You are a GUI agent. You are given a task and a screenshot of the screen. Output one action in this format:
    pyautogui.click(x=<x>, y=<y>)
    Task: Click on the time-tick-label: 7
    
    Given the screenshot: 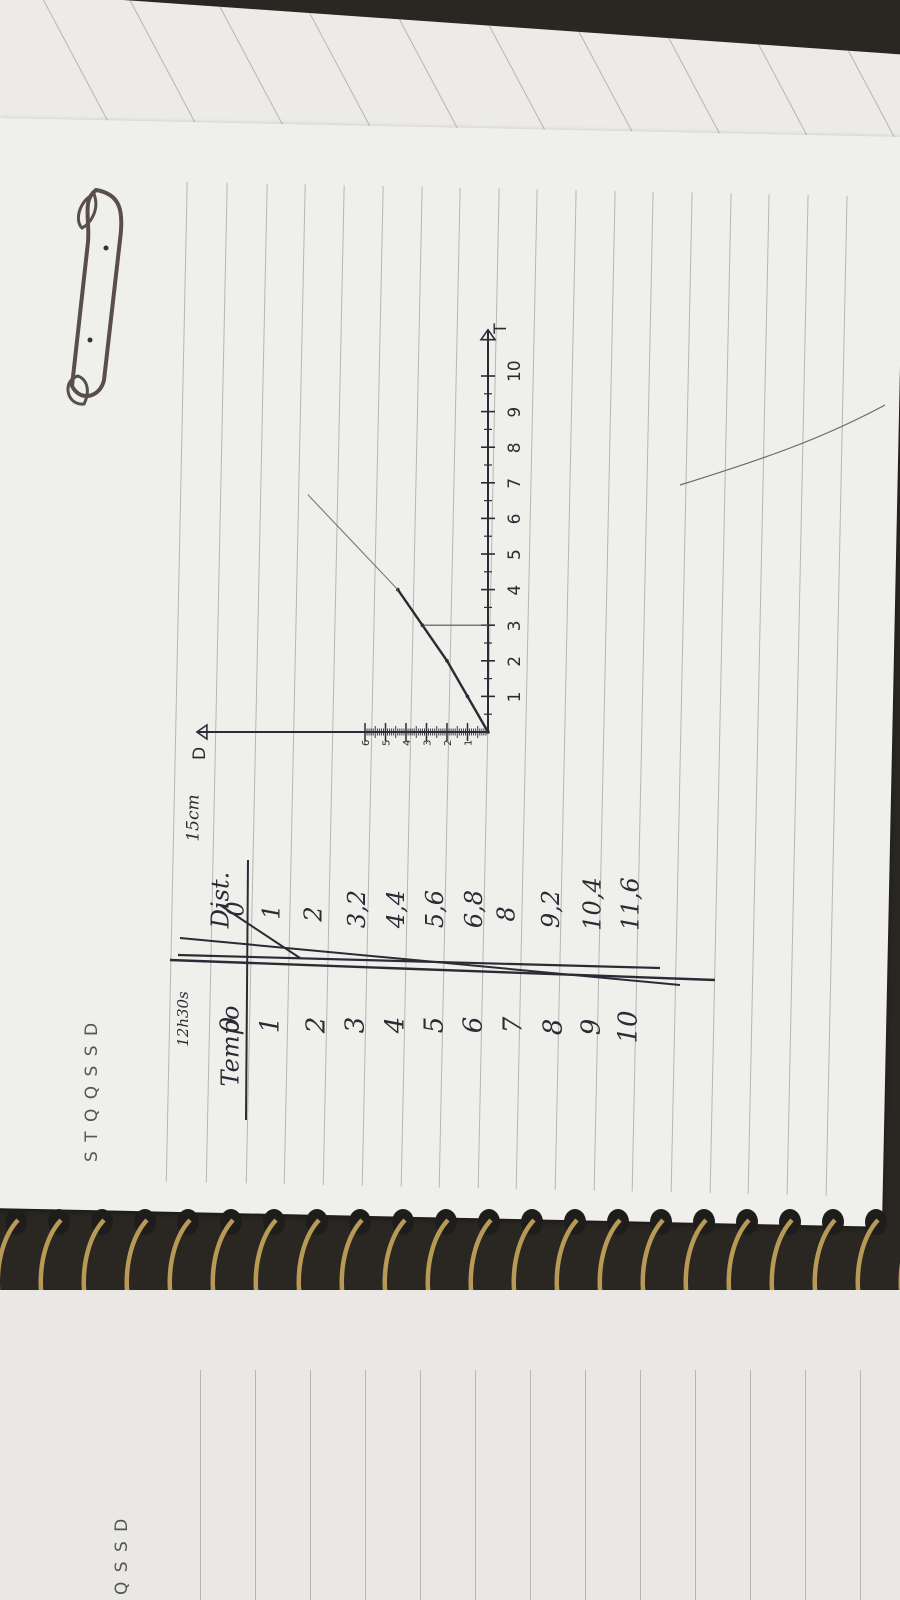 What is the action you would take?
    pyautogui.click(x=515, y=483)
    